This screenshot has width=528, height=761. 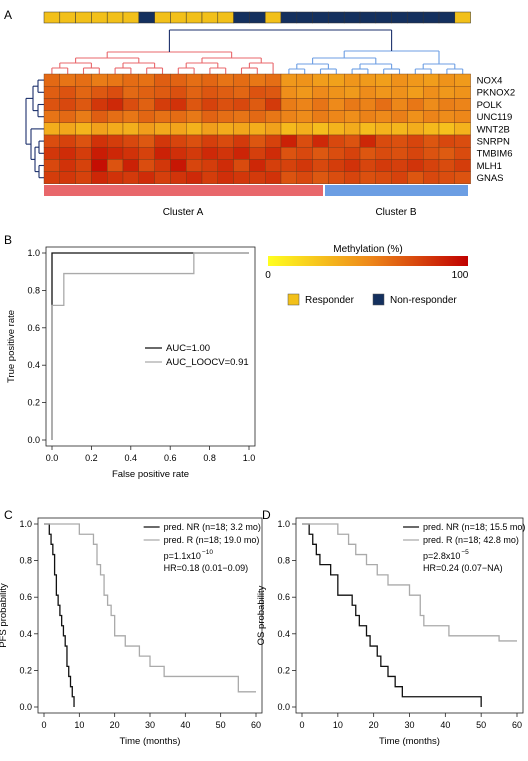 I want to click on y-tick-label: 0.6, so click(x=283, y=597).